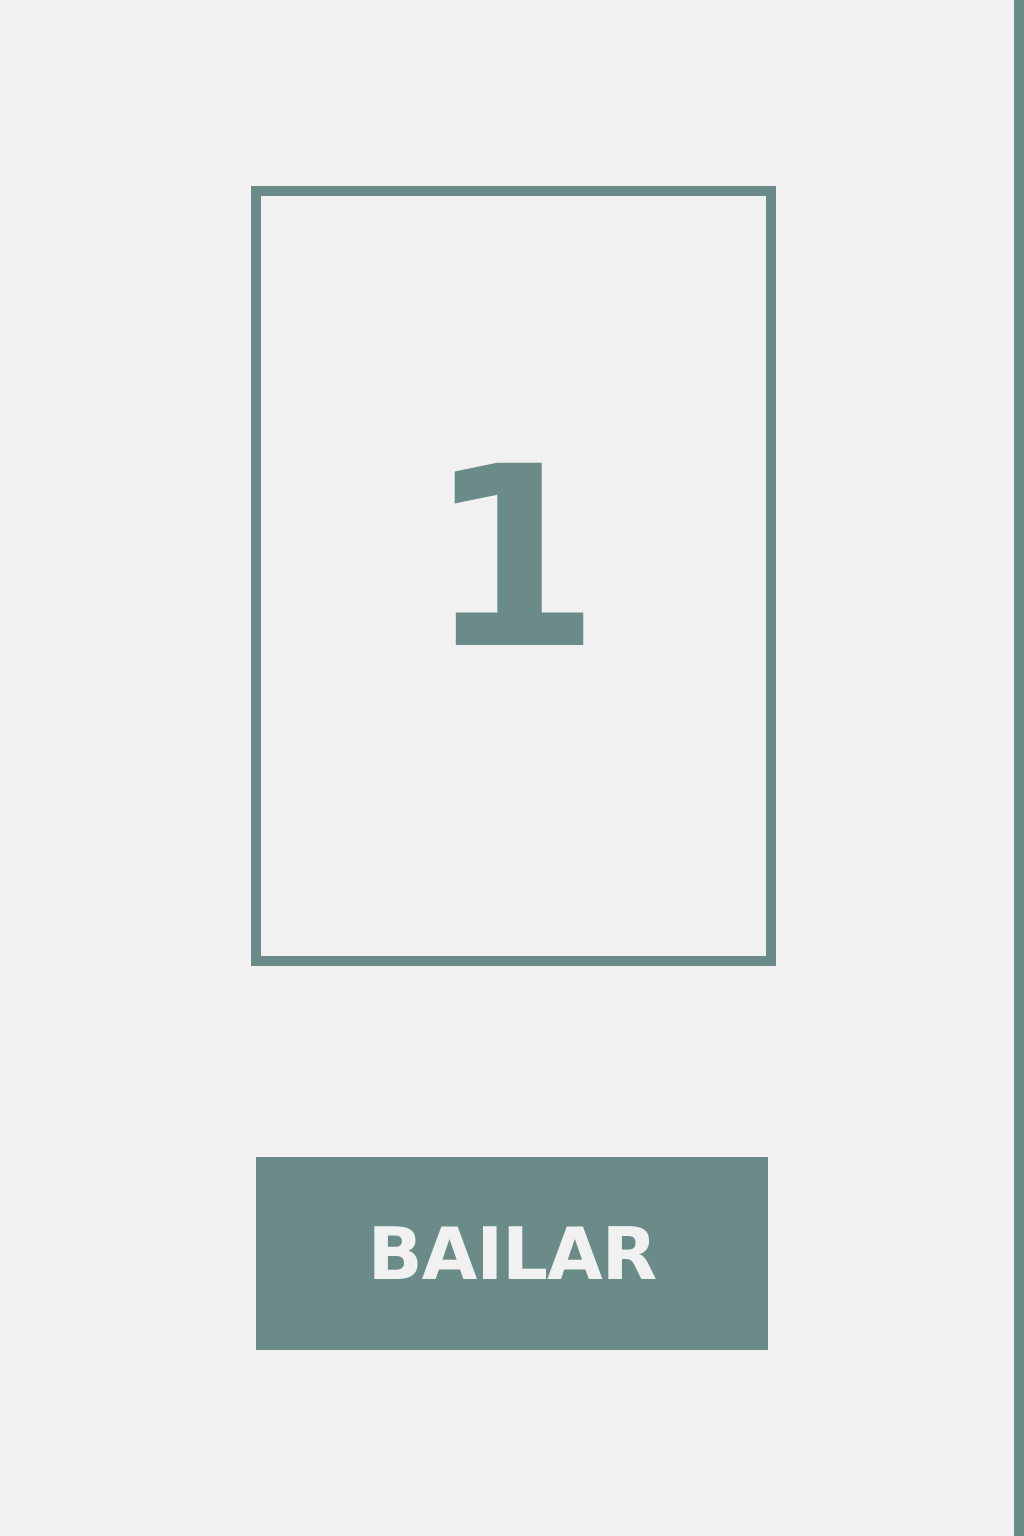 The height and width of the screenshot is (1536, 1024). I want to click on bailar-button: BAILAR, so click(512, 1253).